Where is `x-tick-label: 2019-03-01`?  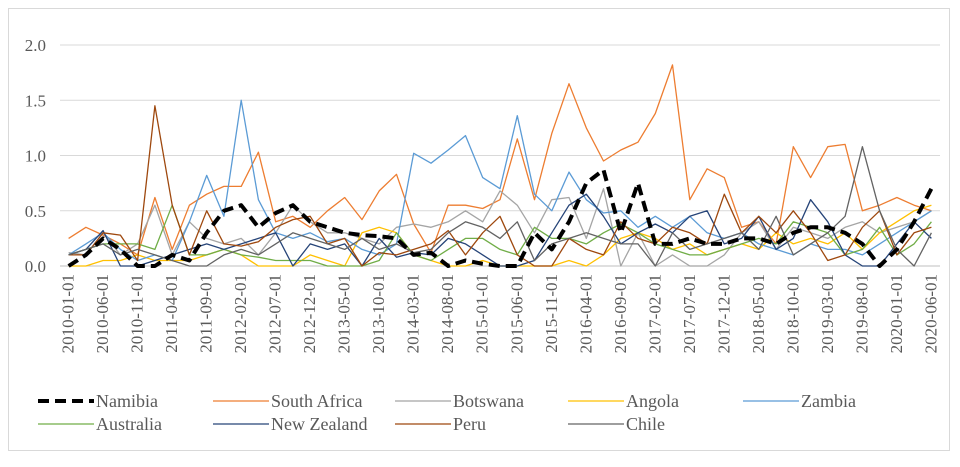 x-tick-label: 2019-03-01 is located at coordinates (827, 313).